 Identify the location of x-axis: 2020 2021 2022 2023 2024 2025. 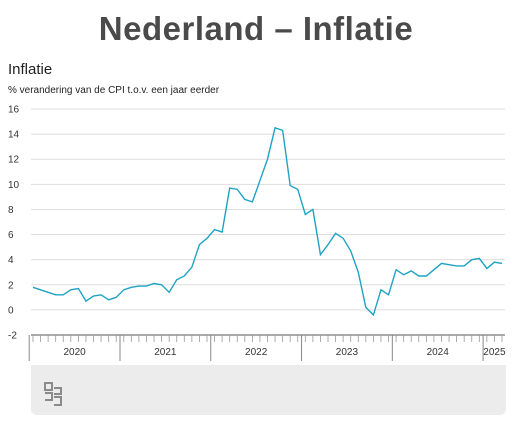
(267, 347).